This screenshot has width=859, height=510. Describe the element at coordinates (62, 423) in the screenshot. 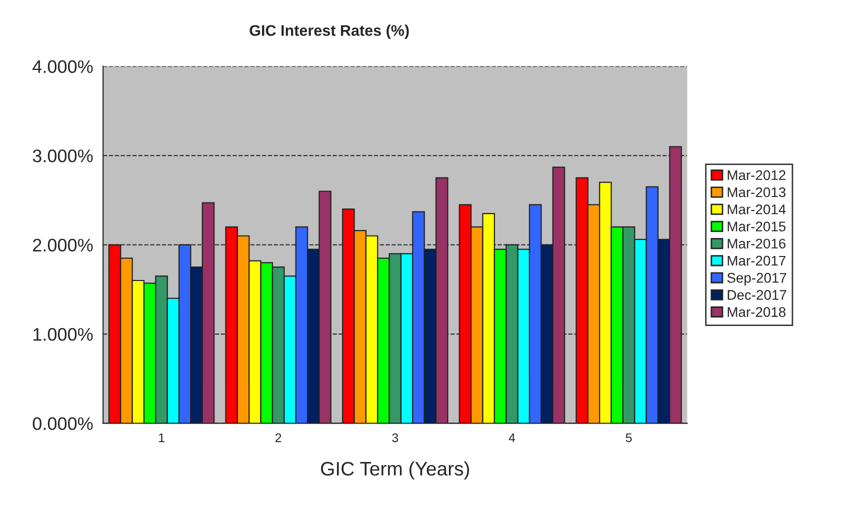

I see `y-tick-label: 0.000%` at that location.